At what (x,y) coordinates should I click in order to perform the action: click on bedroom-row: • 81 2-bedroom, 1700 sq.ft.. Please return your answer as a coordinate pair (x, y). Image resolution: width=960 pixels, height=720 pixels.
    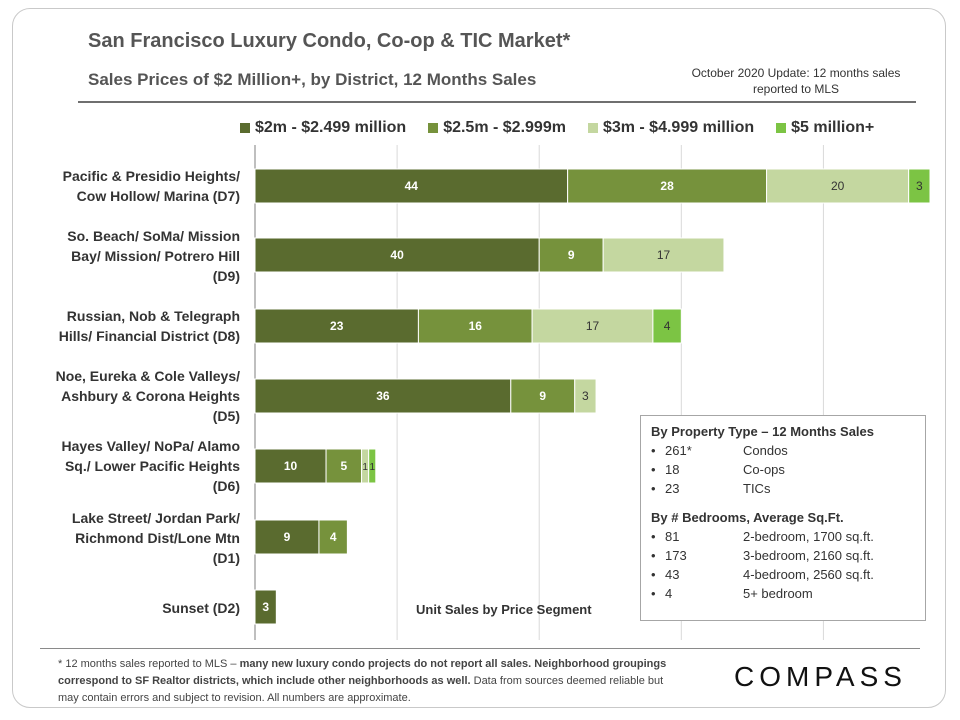
    Looking at the image, I should click on (783, 536).